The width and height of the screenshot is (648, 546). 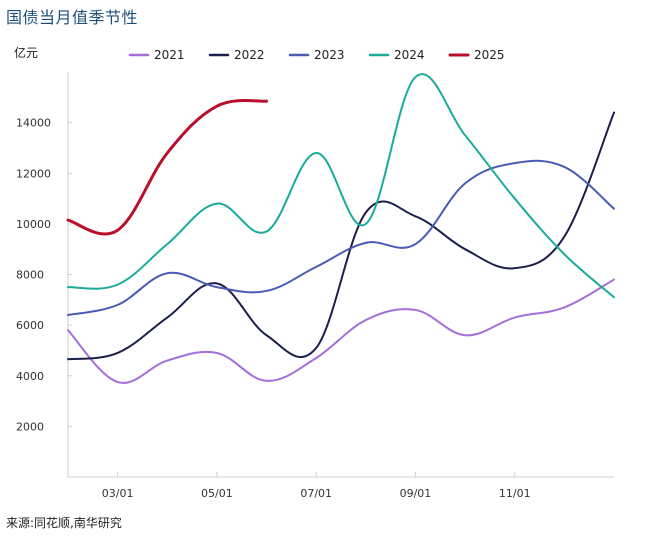 What do you see at coordinates (515, 493) in the screenshot?
I see `x-tick-label: 11/01` at bounding box center [515, 493].